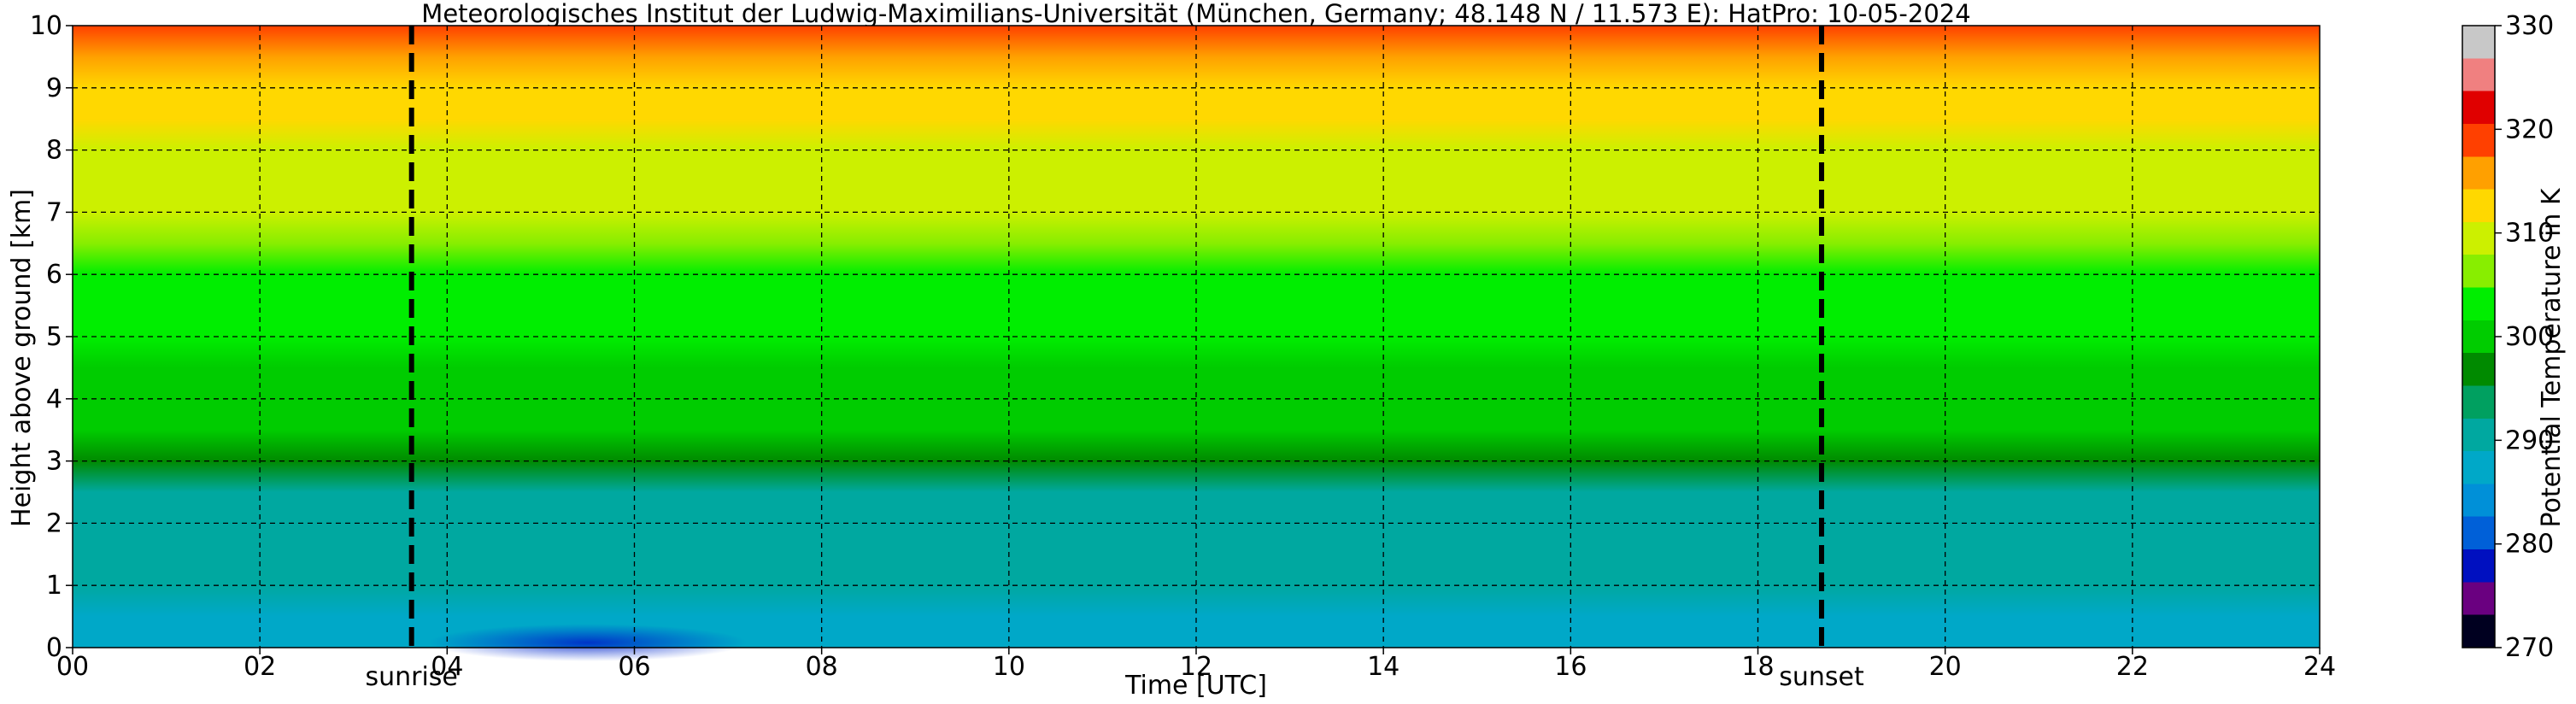 The width and height of the screenshot is (2576, 704). What do you see at coordinates (2319, 667) in the screenshot?
I see `x-tick-label: 24` at bounding box center [2319, 667].